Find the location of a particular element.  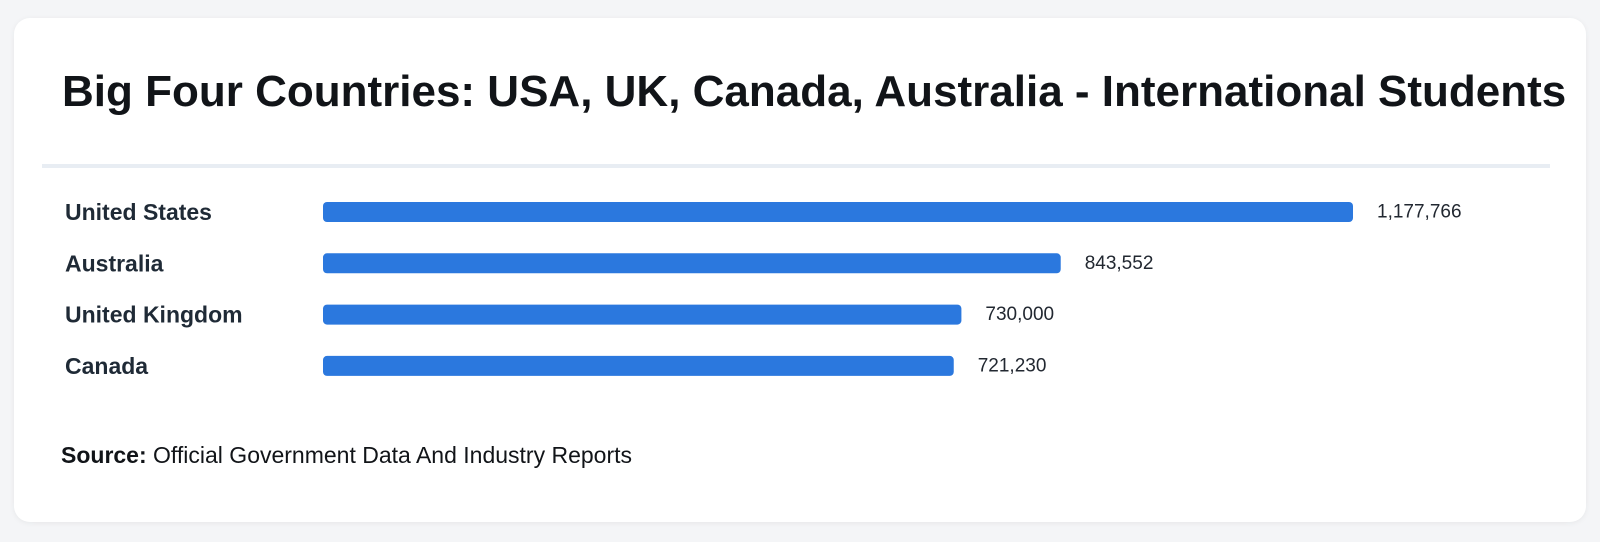

value-label-canada: 721,230 is located at coordinates (1012, 365).